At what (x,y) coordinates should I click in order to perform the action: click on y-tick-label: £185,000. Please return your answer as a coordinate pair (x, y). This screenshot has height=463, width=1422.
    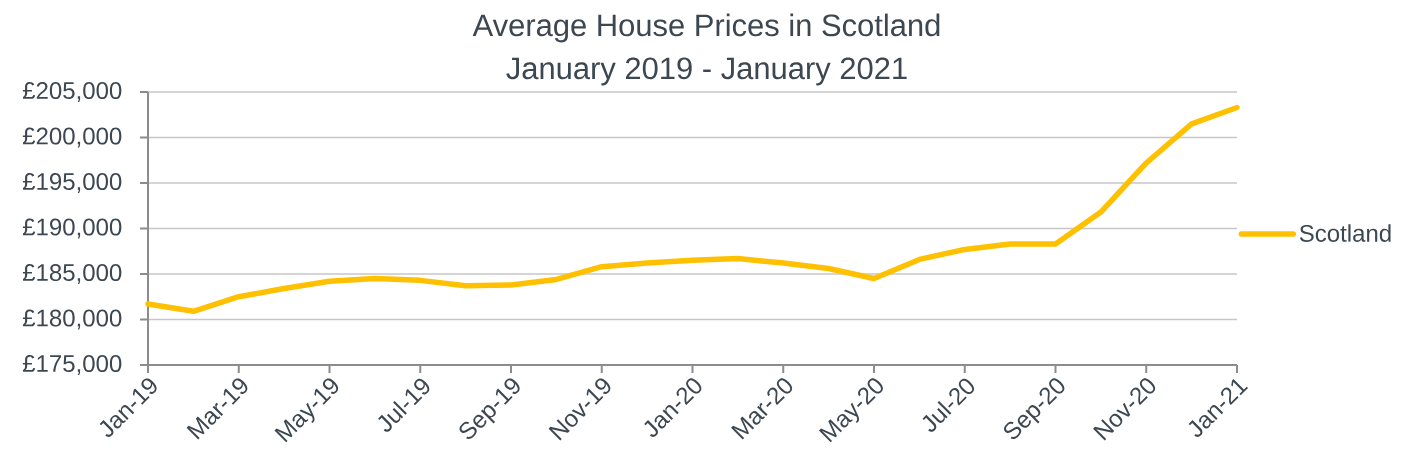
    Looking at the image, I should click on (72, 274).